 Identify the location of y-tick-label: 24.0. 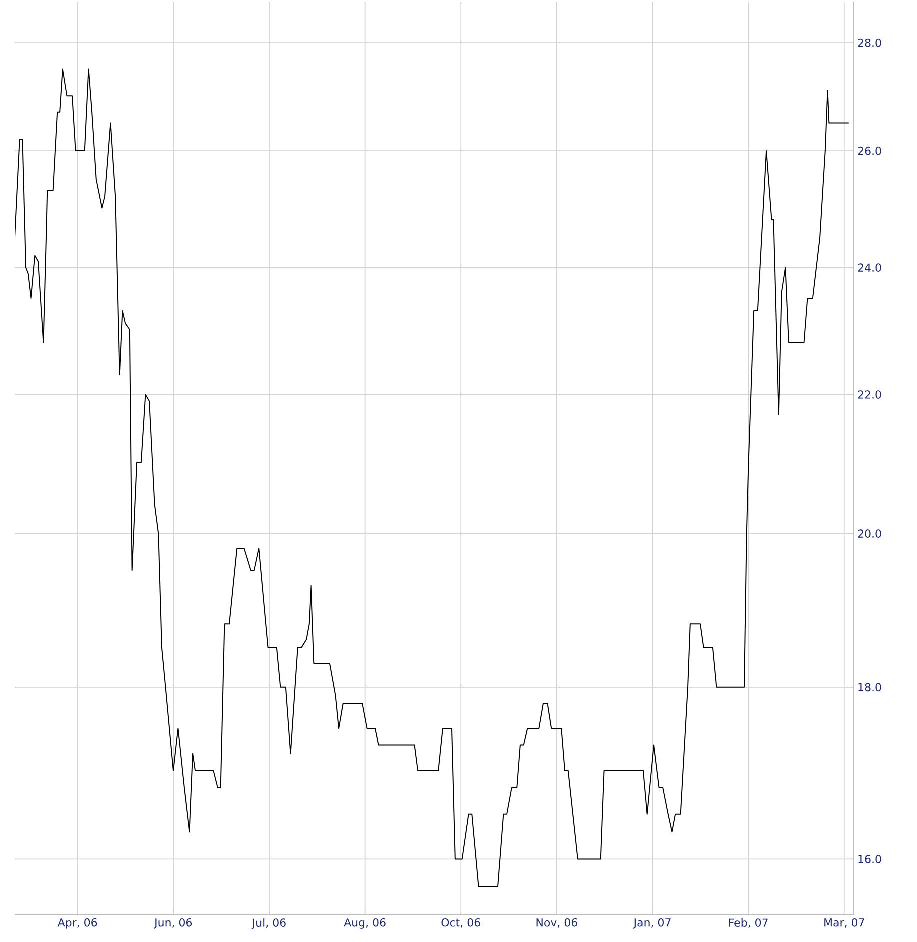
(870, 268).